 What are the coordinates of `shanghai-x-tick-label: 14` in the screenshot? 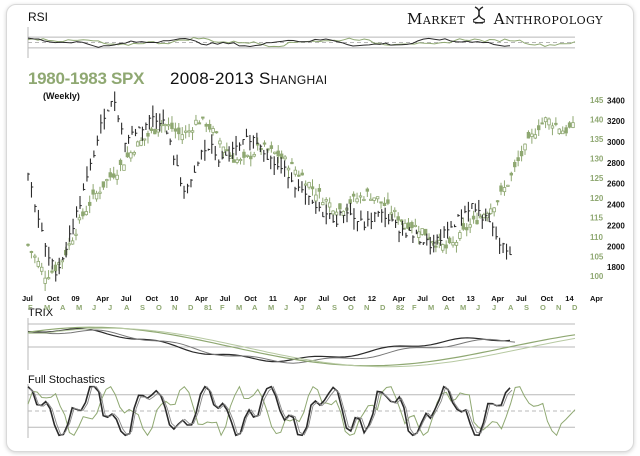 It's located at (569, 298).